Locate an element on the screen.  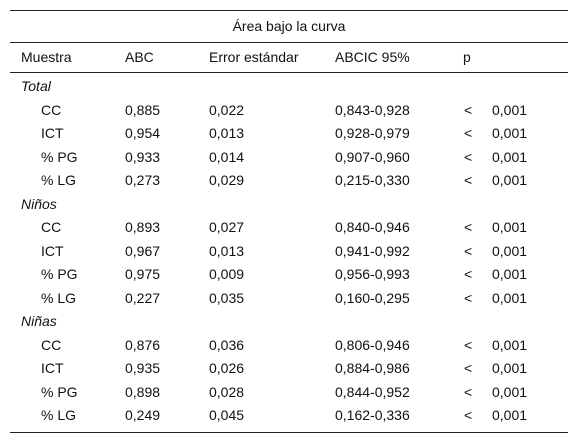
cell-error: 0,027 is located at coordinates (227, 227).